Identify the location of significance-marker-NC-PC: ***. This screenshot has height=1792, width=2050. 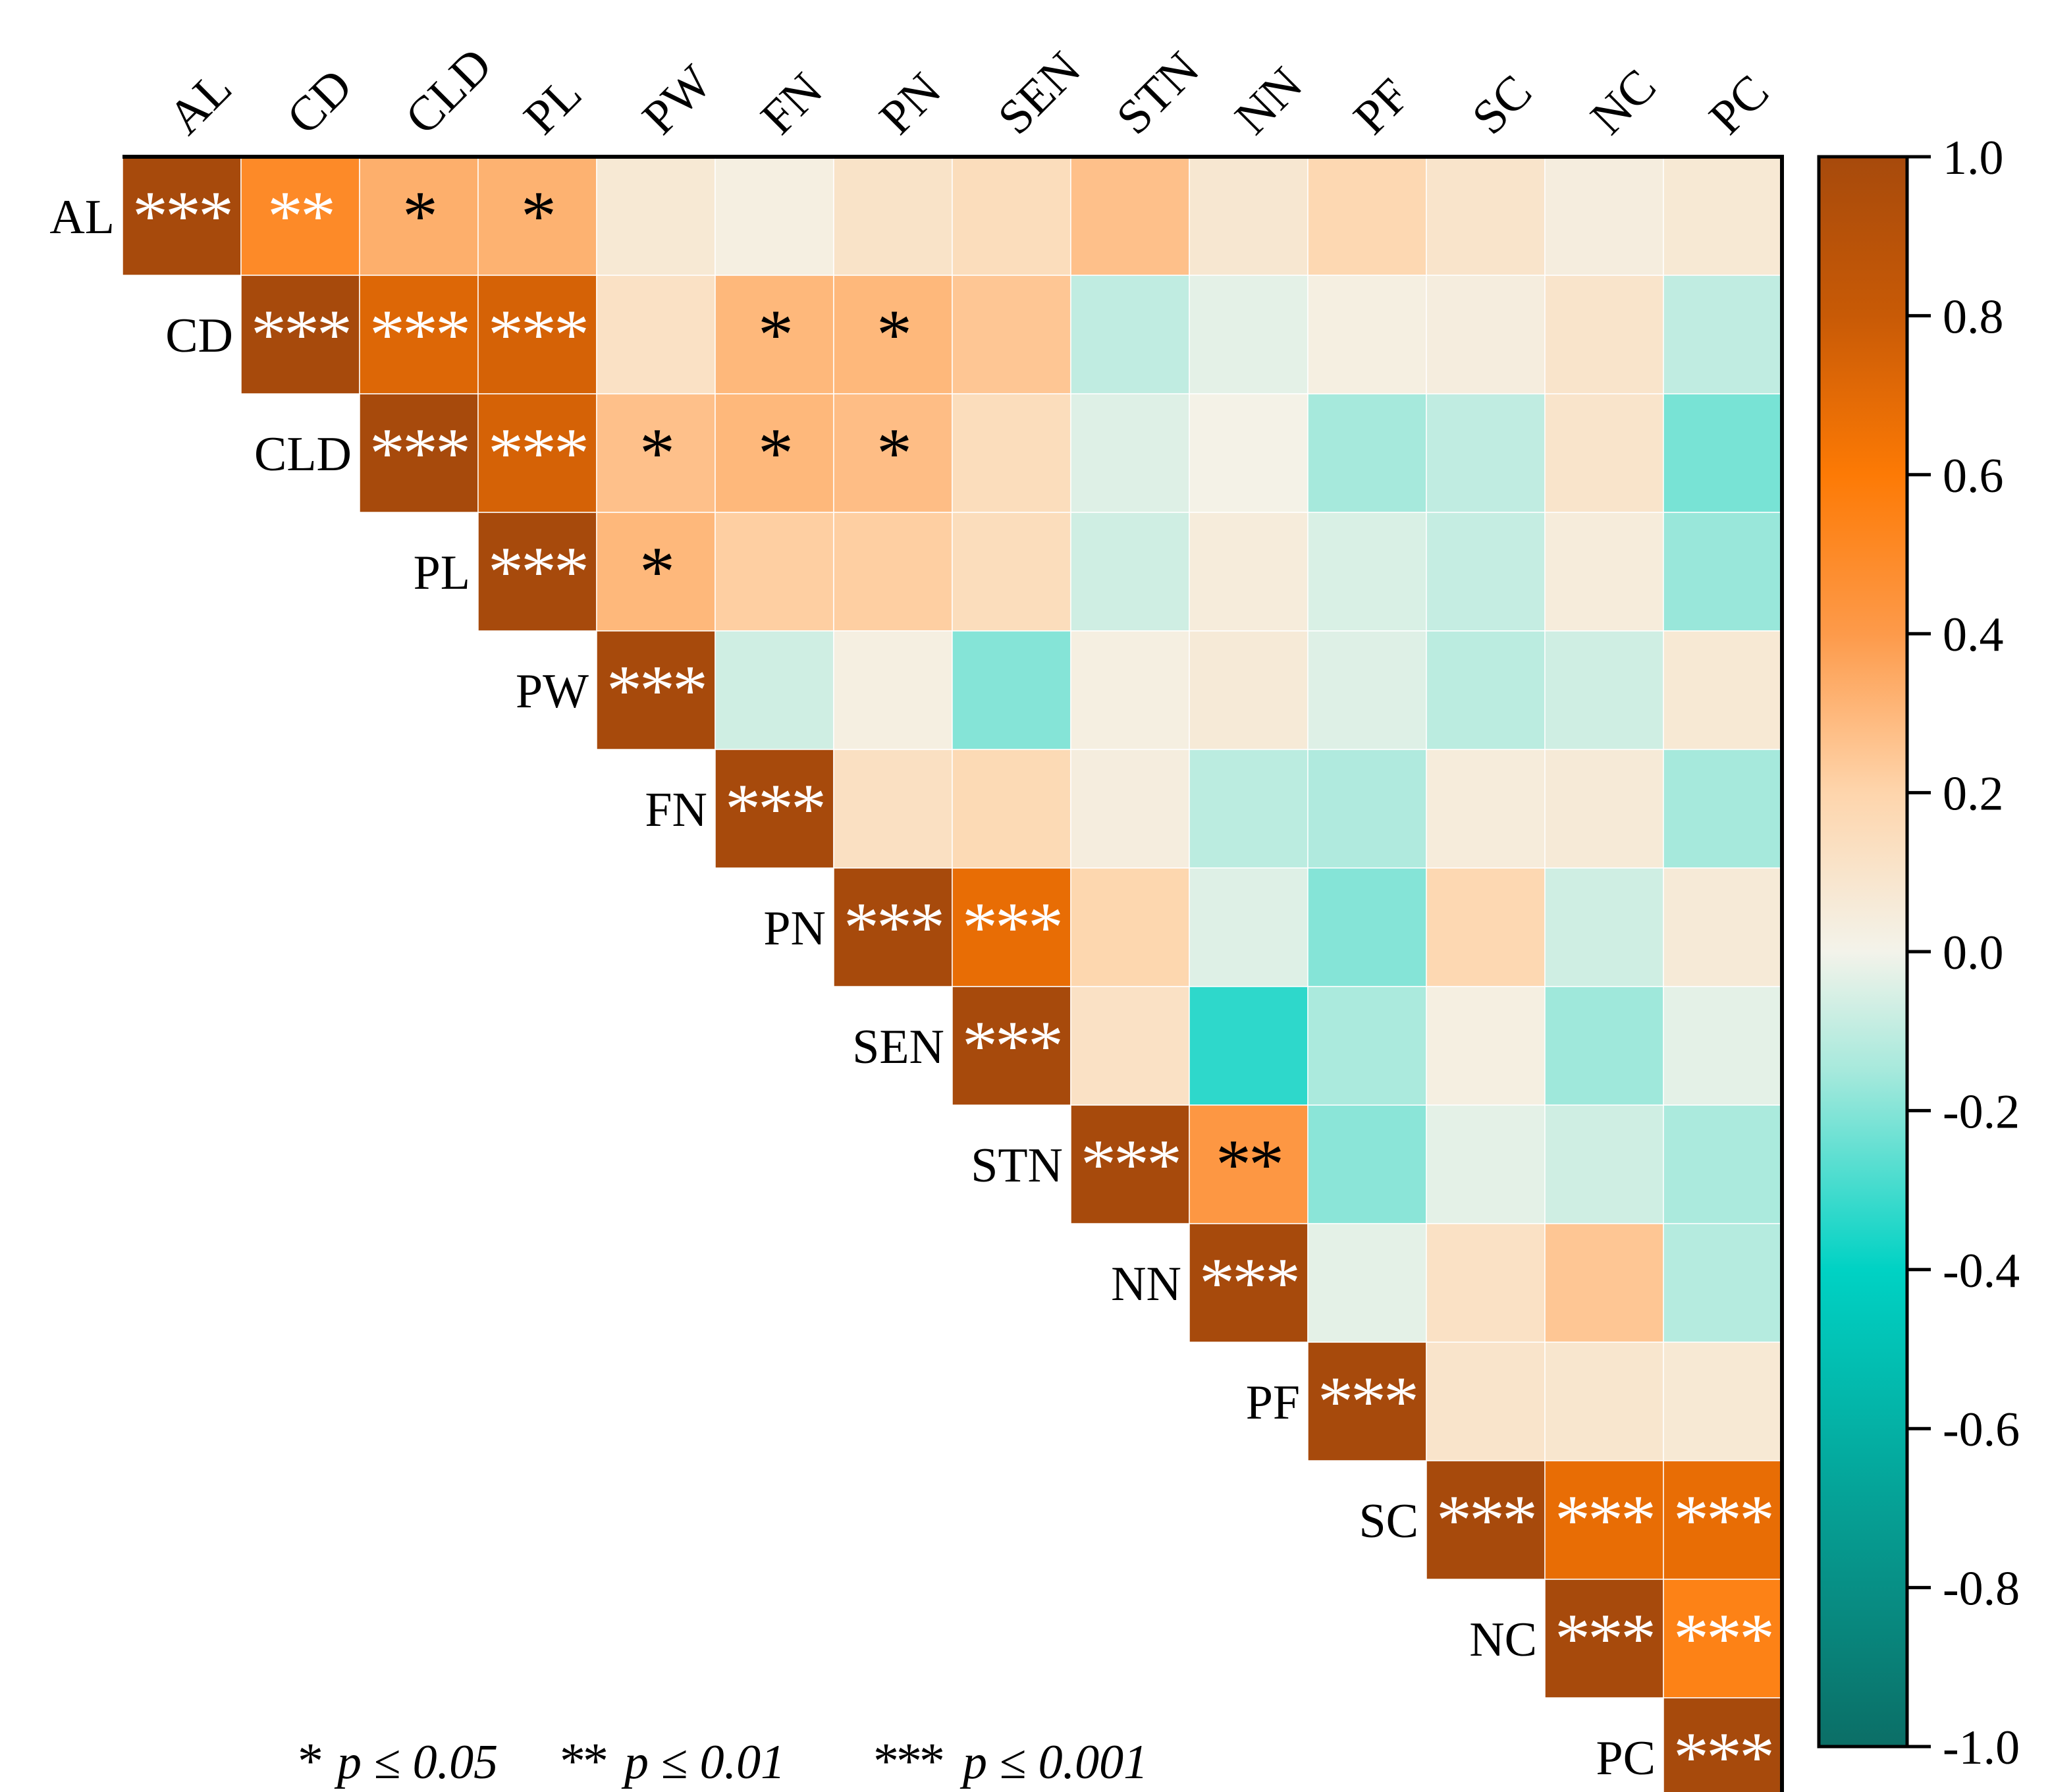
(1722, 1639).